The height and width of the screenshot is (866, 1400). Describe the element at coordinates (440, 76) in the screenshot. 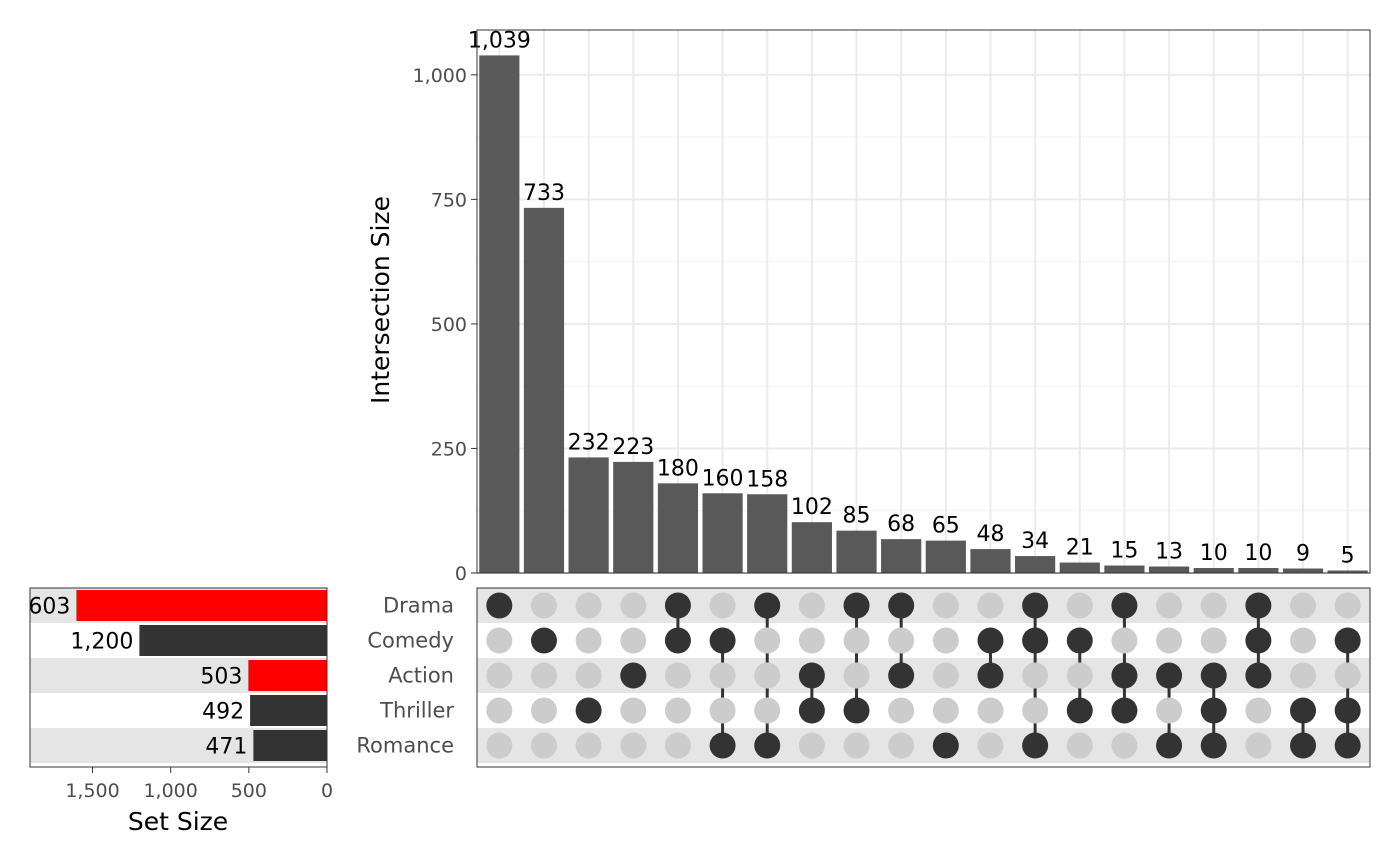

I see `y-tick-label: 1,000` at that location.